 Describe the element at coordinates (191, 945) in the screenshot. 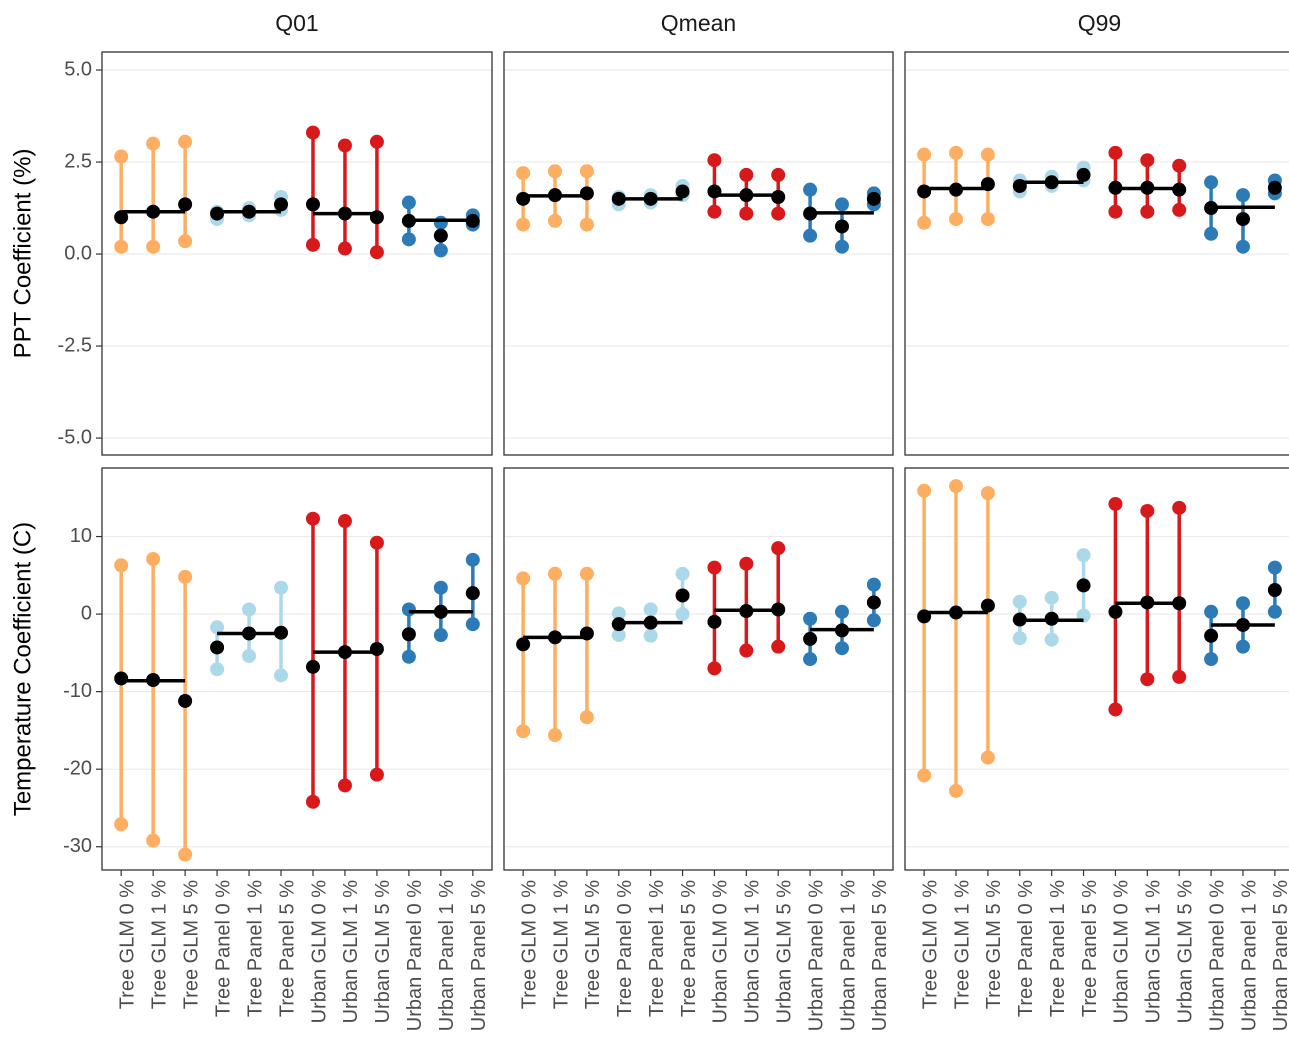

I see `x-tick-label: Tree GLM 5 %` at that location.